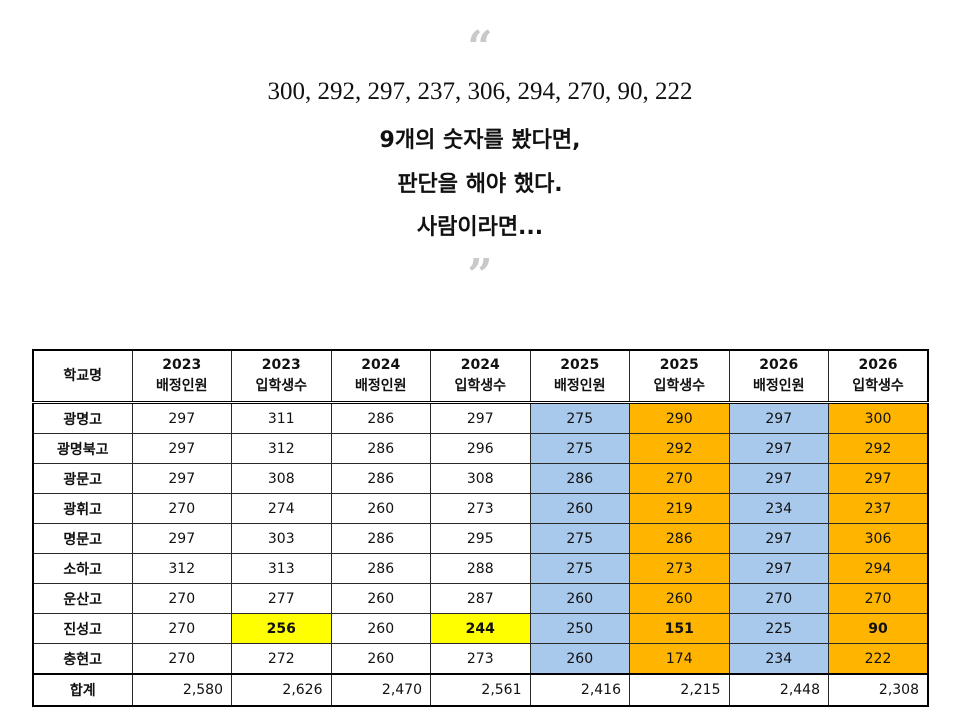 This screenshot has height=720, width=960. Describe the element at coordinates (878, 690) in the screenshot. I see `total-value-cell: 2,308` at that location.